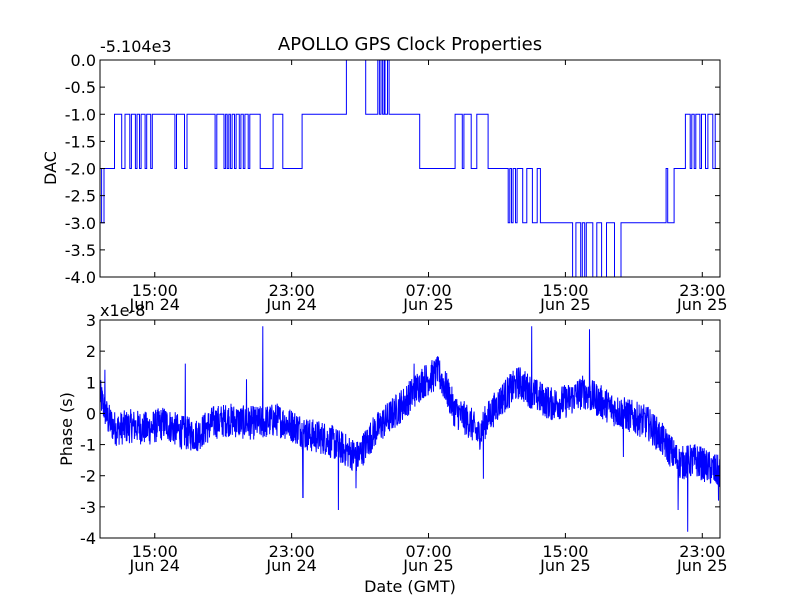  Describe the element at coordinates (50, 168) in the screenshot. I see `dac-y-axis-label: DAC` at that location.